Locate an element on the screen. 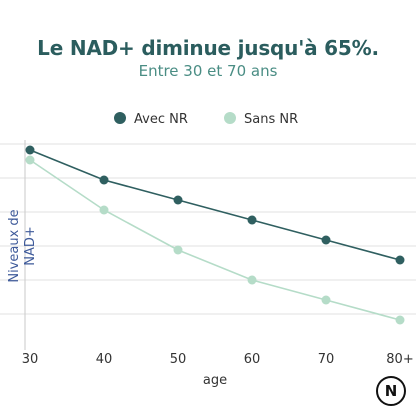 The image size is (416, 416). x-tick-label: 40 is located at coordinates (104, 359).